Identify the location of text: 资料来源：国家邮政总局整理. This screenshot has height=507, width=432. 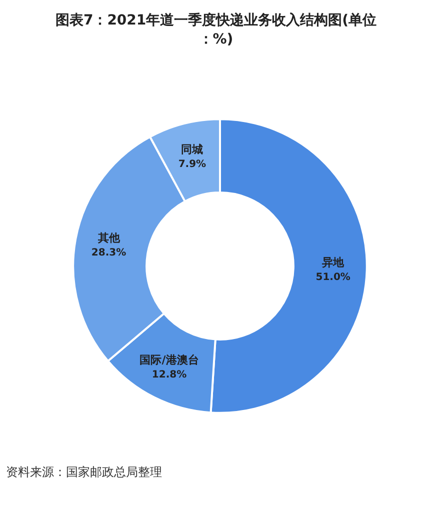
(84, 472).